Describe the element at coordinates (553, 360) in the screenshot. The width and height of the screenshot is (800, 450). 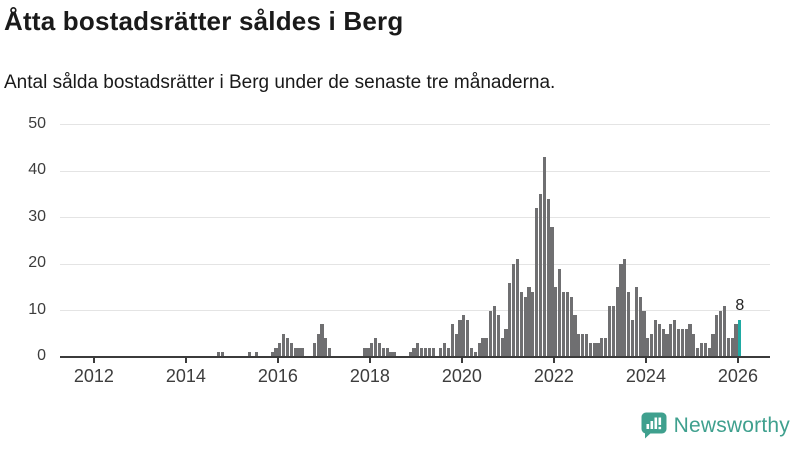
I see `x-tick-2022` at that location.